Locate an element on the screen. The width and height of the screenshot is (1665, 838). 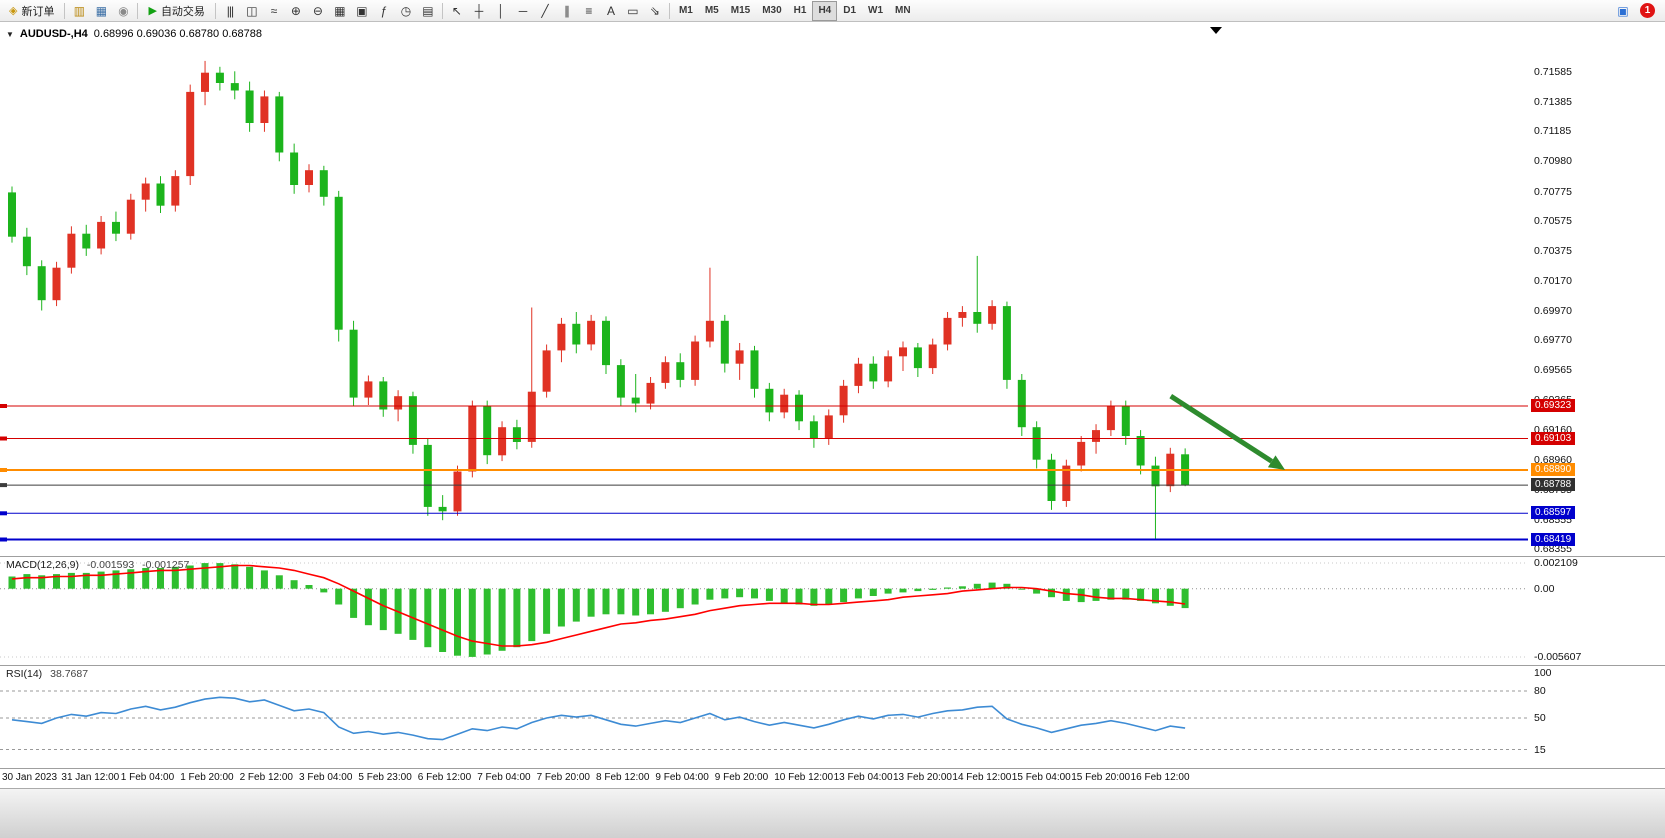
horizontal-line-button: ─ is located at coordinates (523, 11).